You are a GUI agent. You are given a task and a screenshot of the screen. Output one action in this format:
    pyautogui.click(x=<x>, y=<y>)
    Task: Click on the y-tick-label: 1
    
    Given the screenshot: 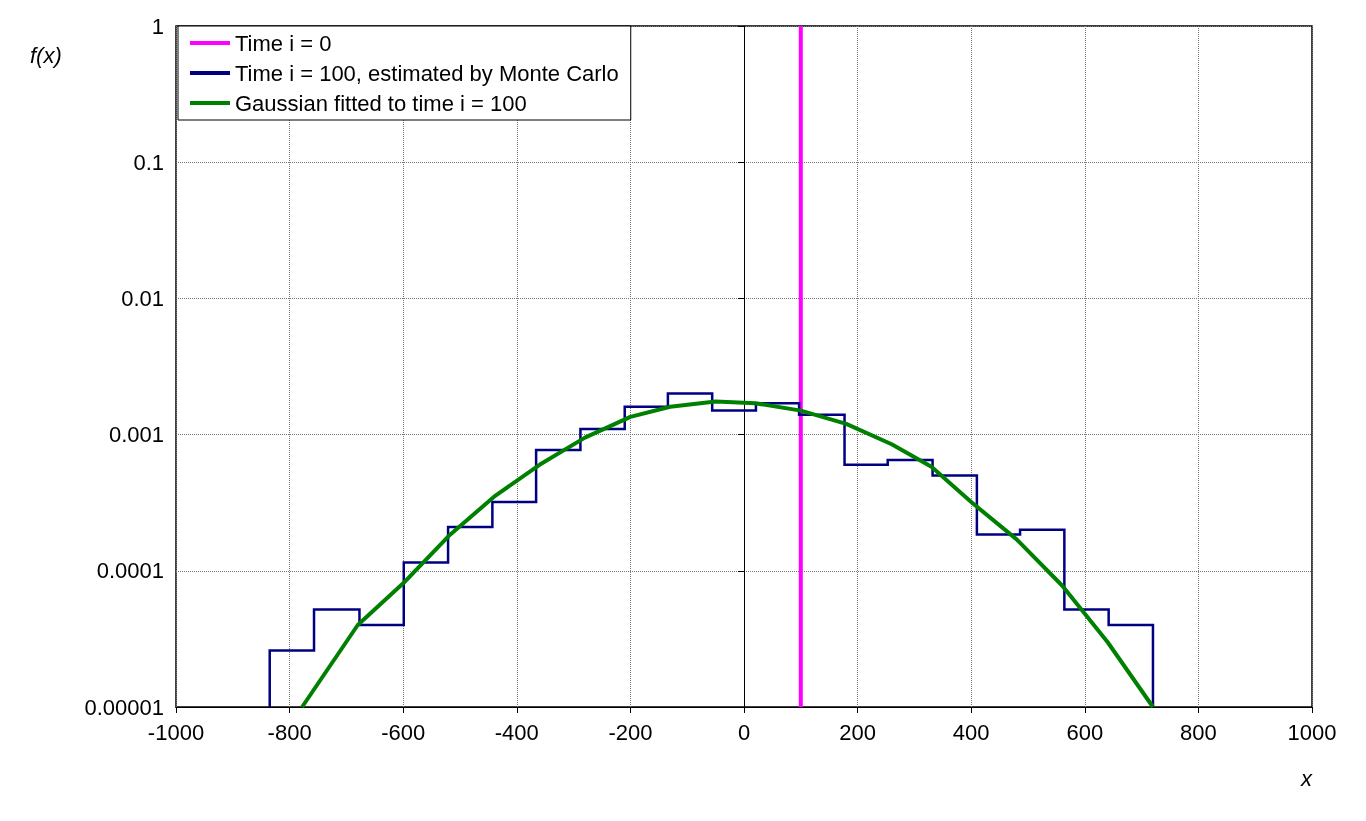 What is the action you would take?
    pyautogui.click(x=157, y=26)
    